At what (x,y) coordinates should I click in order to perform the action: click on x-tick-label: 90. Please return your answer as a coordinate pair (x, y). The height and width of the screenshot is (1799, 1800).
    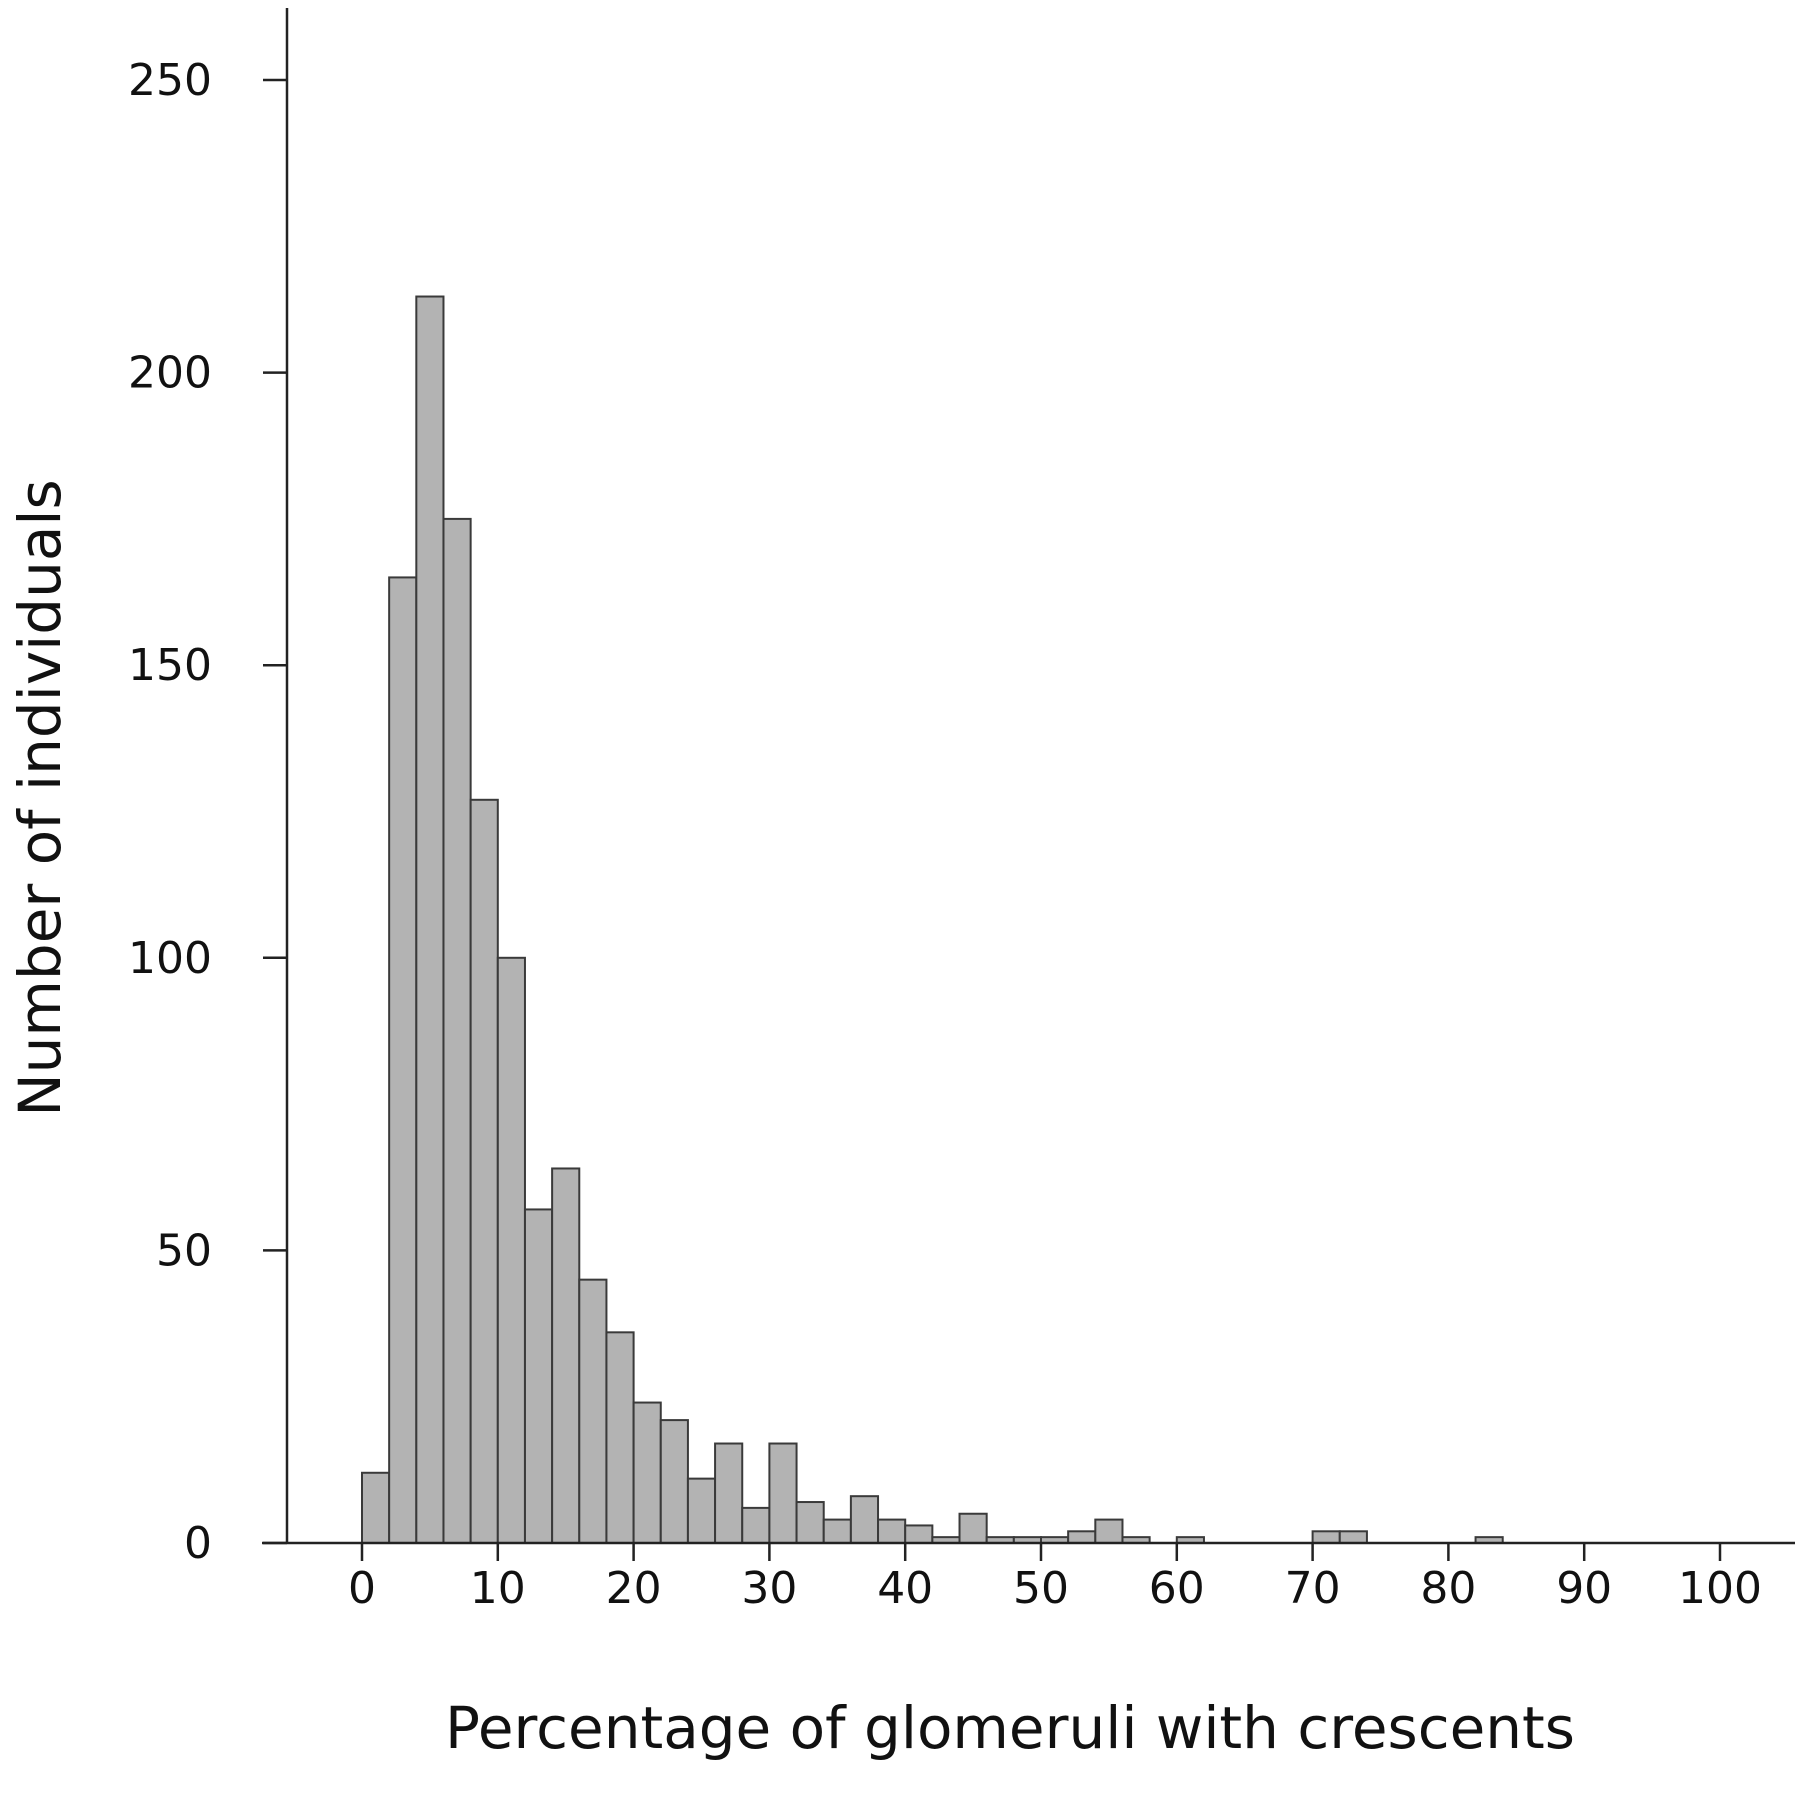
    Looking at the image, I should click on (1584, 1588).